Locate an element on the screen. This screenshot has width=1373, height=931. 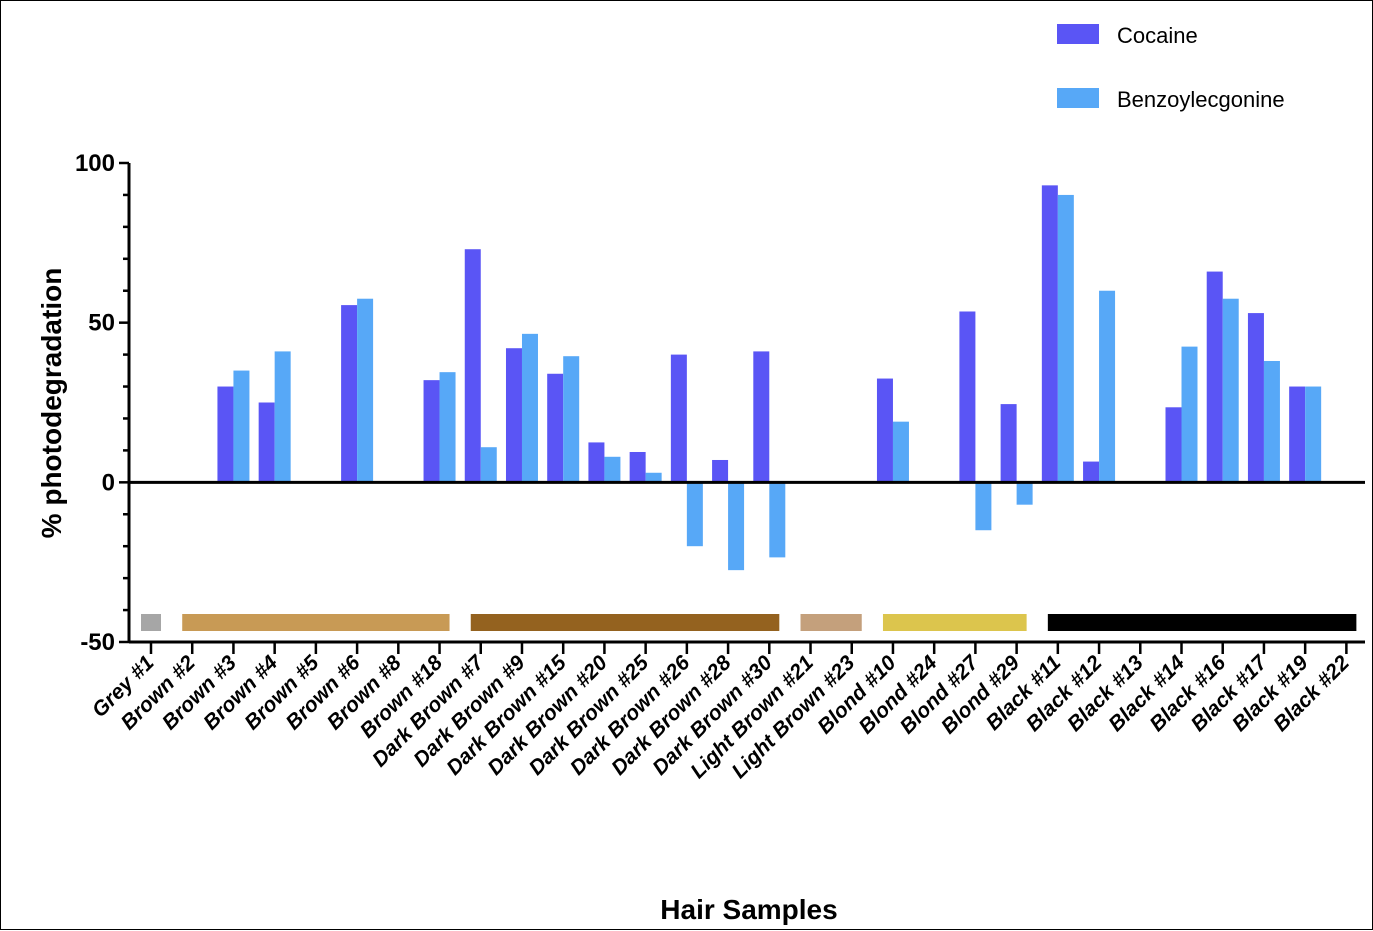
band-blond is located at coordinates (954, 622).